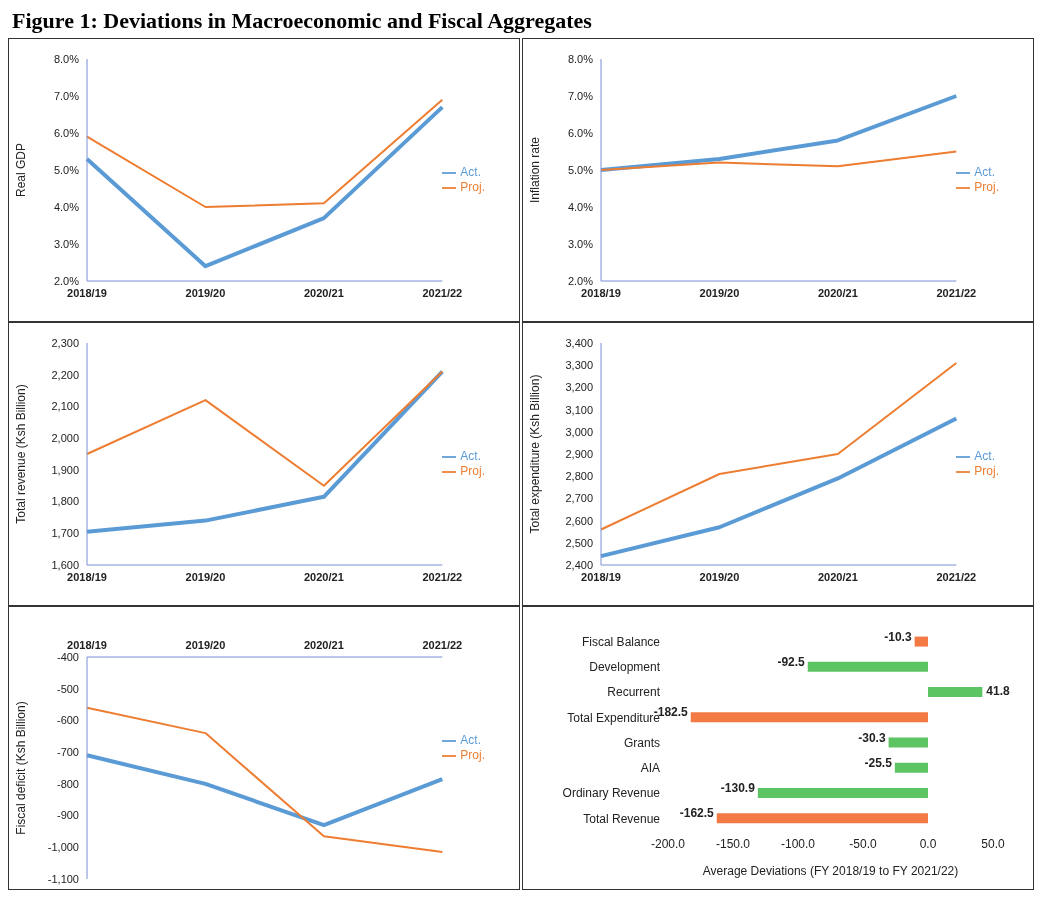 The height and width of the screenshot is (901, 1045). Describe the element at coordinates (650, 768) in the screenshot. I see `y-tick-label: AIA` at that location.